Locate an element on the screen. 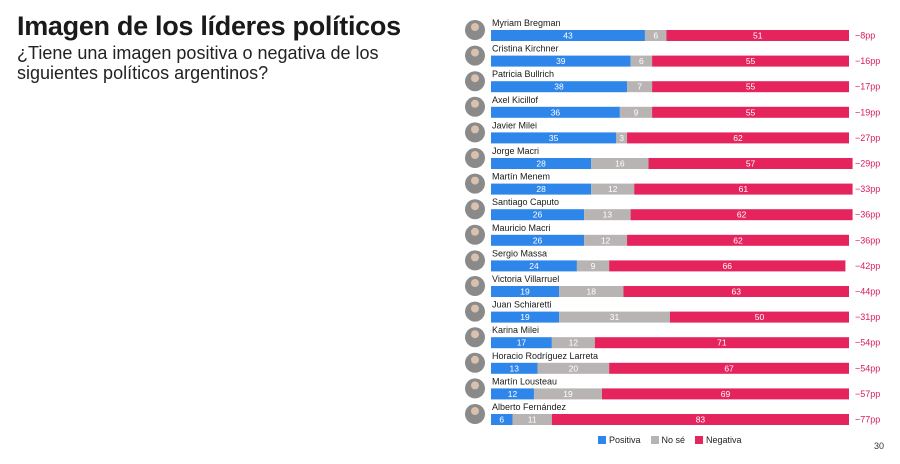  bar-no-se-axel-kicillof is located at coordinates (636, 112).